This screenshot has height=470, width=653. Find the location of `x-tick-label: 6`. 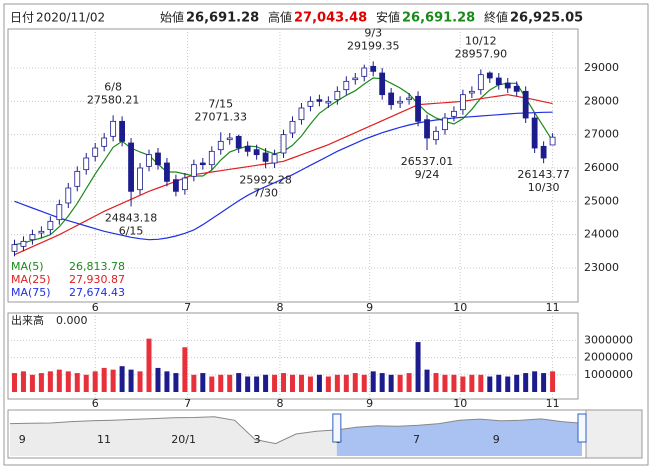

x-tick-label: 6 is located at coordinates (95, 307).